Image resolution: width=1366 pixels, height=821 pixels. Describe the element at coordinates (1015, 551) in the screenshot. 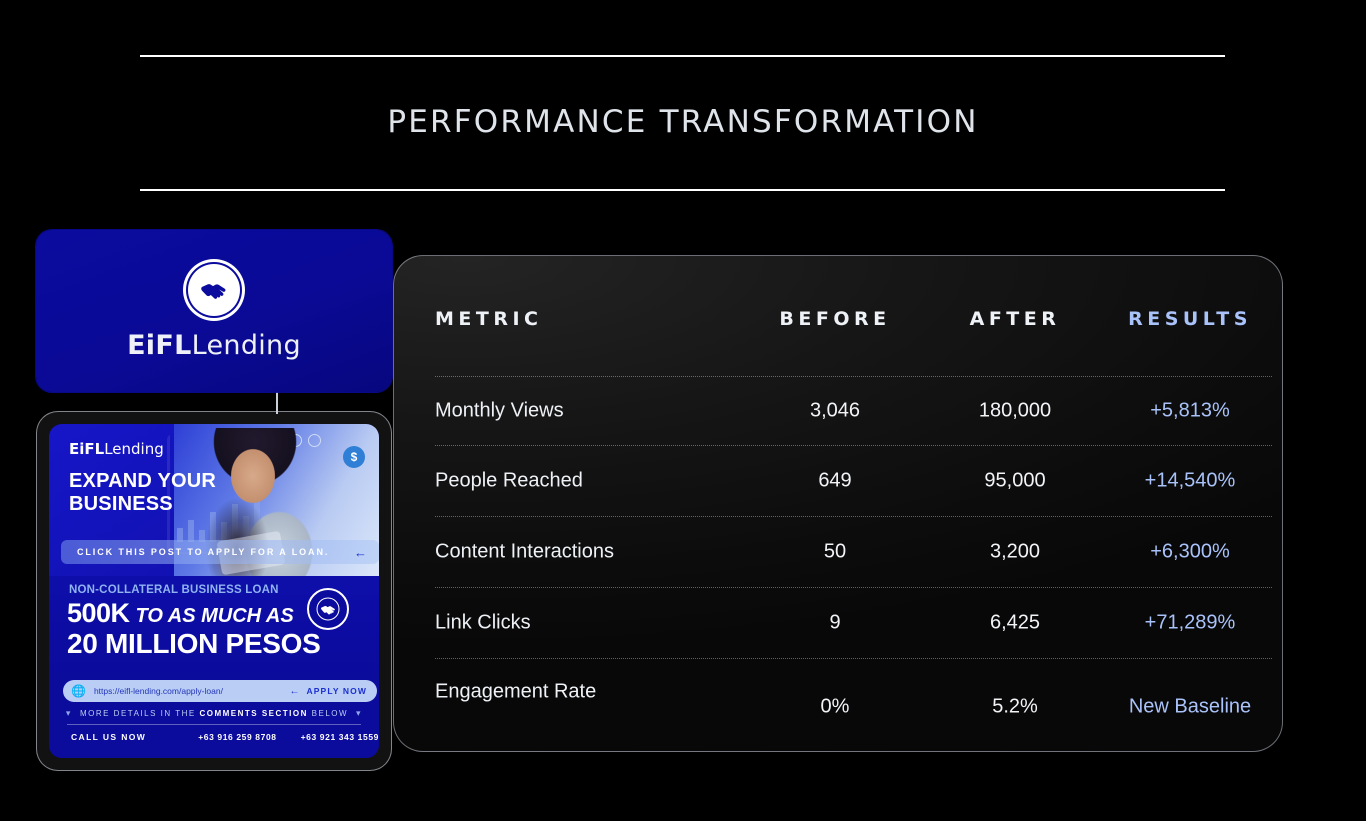

I see `cell-after: 3,200` at that location.